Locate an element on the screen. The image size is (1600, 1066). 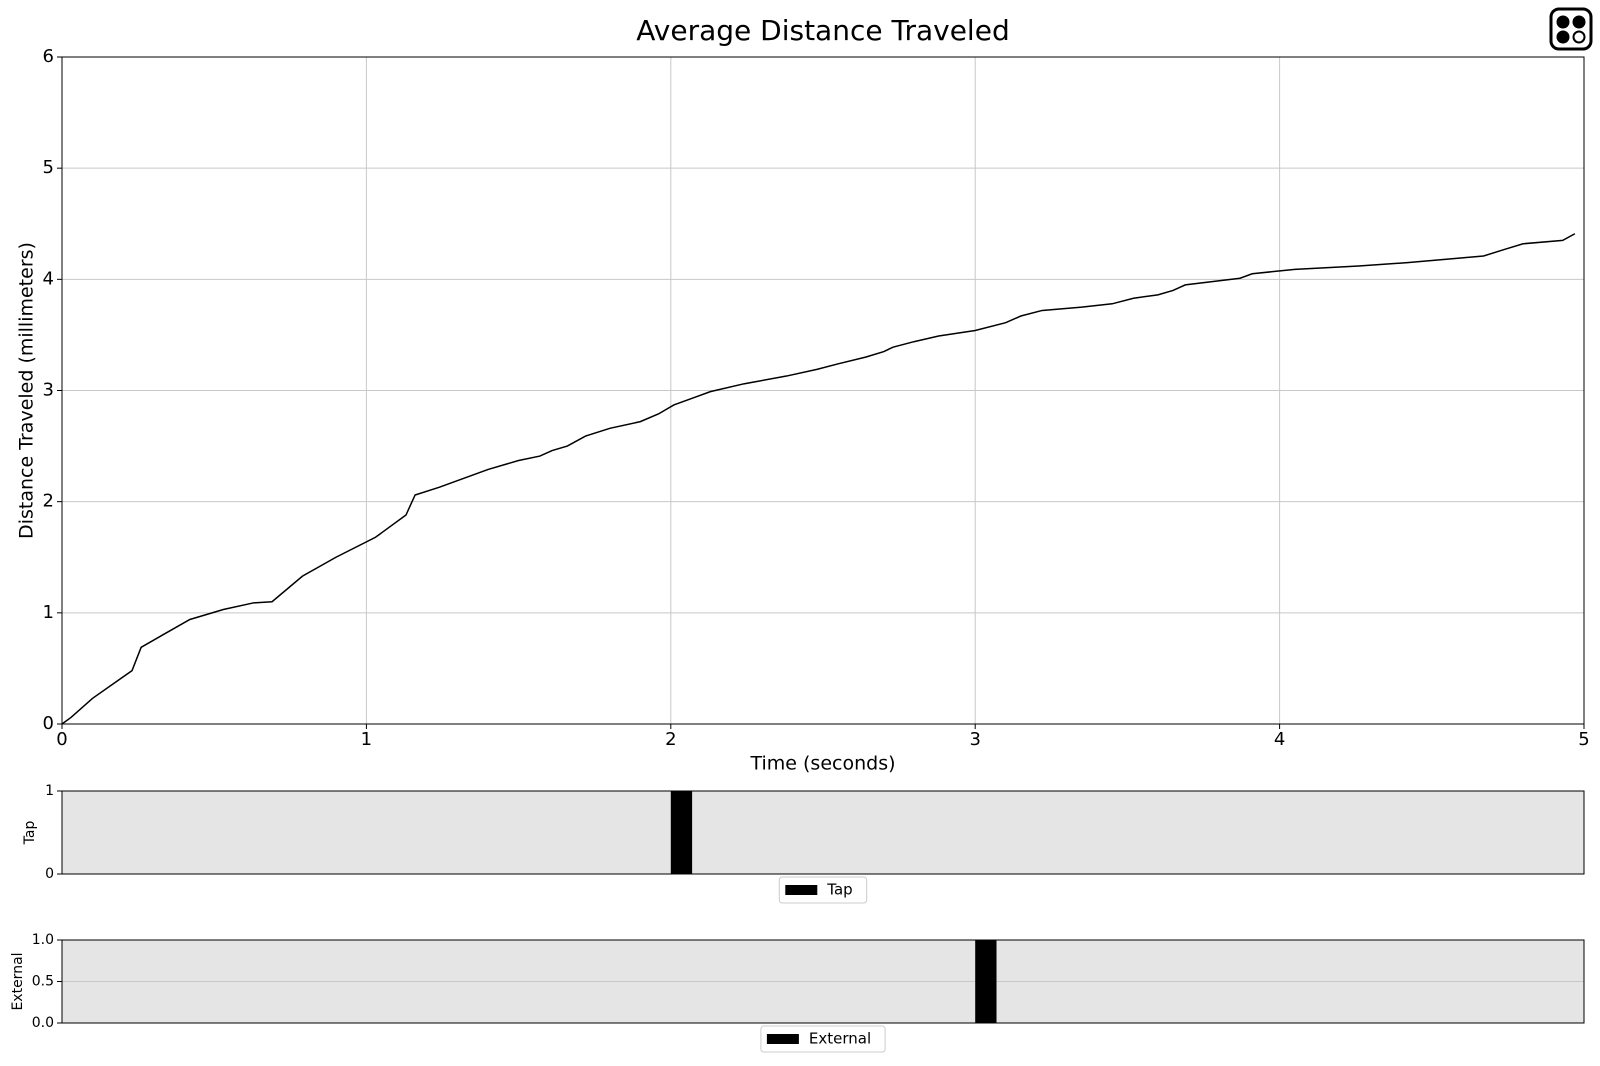
y-tick-label: 5 is located at coordinates (48, 167).